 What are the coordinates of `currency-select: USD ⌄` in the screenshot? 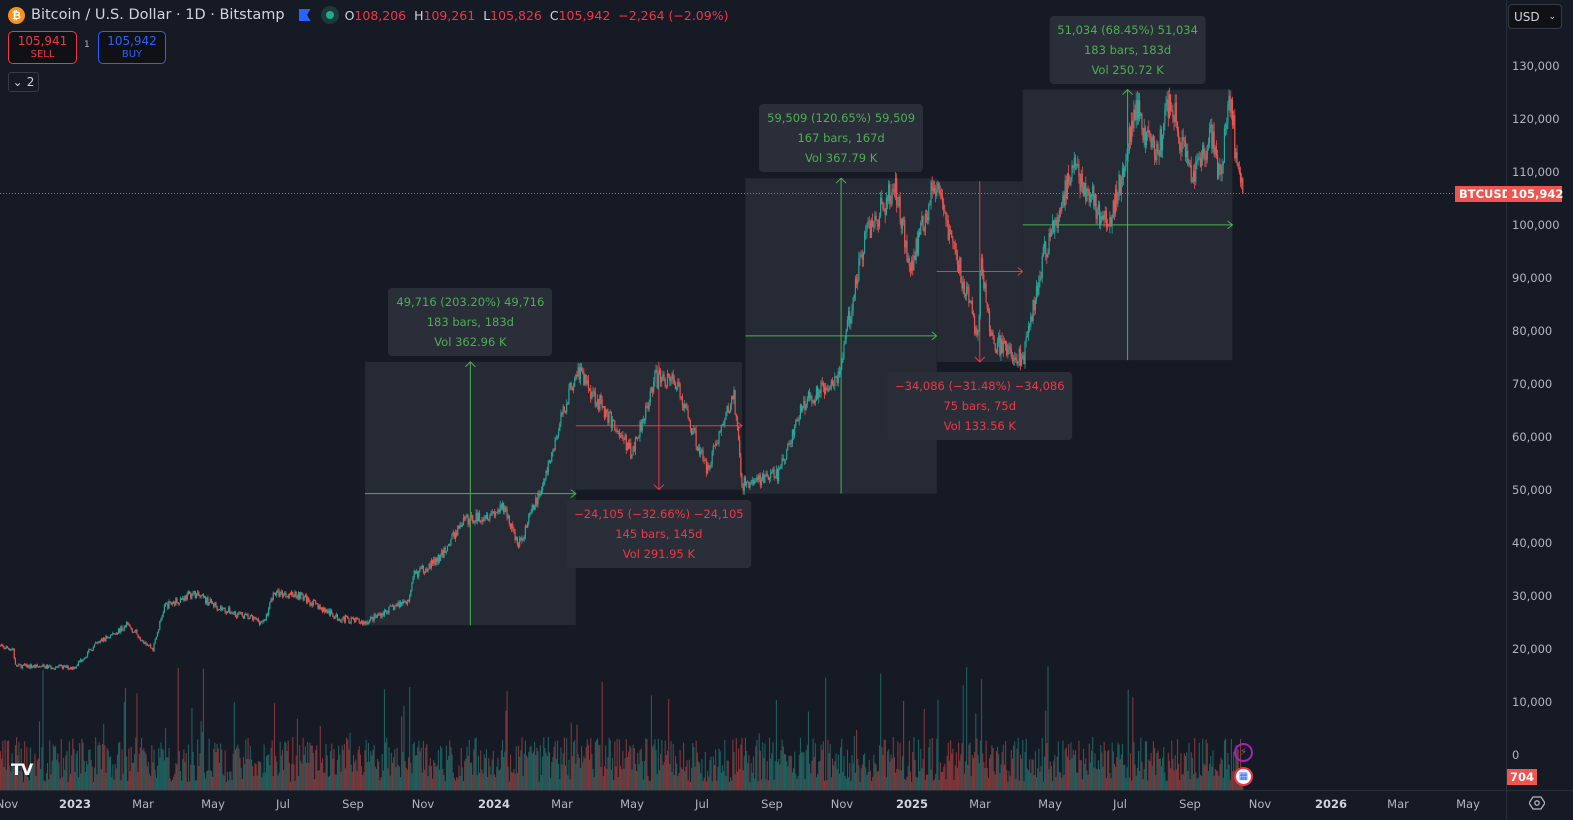 It's located at (1535, 16).